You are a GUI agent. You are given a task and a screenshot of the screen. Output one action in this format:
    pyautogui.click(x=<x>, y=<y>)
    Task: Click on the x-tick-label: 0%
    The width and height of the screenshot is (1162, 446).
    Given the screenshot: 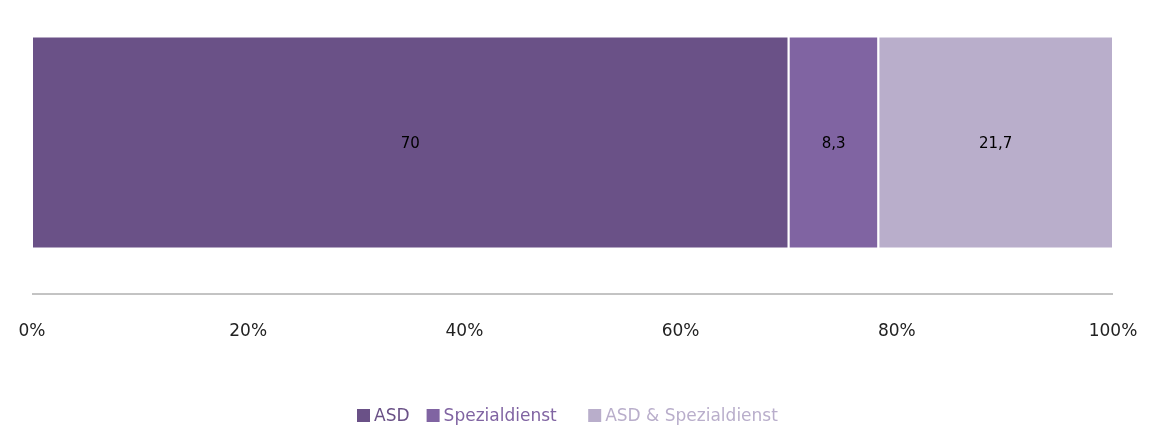 What is the action you would take?
    pyautogui.click(x=32, y=330)
    